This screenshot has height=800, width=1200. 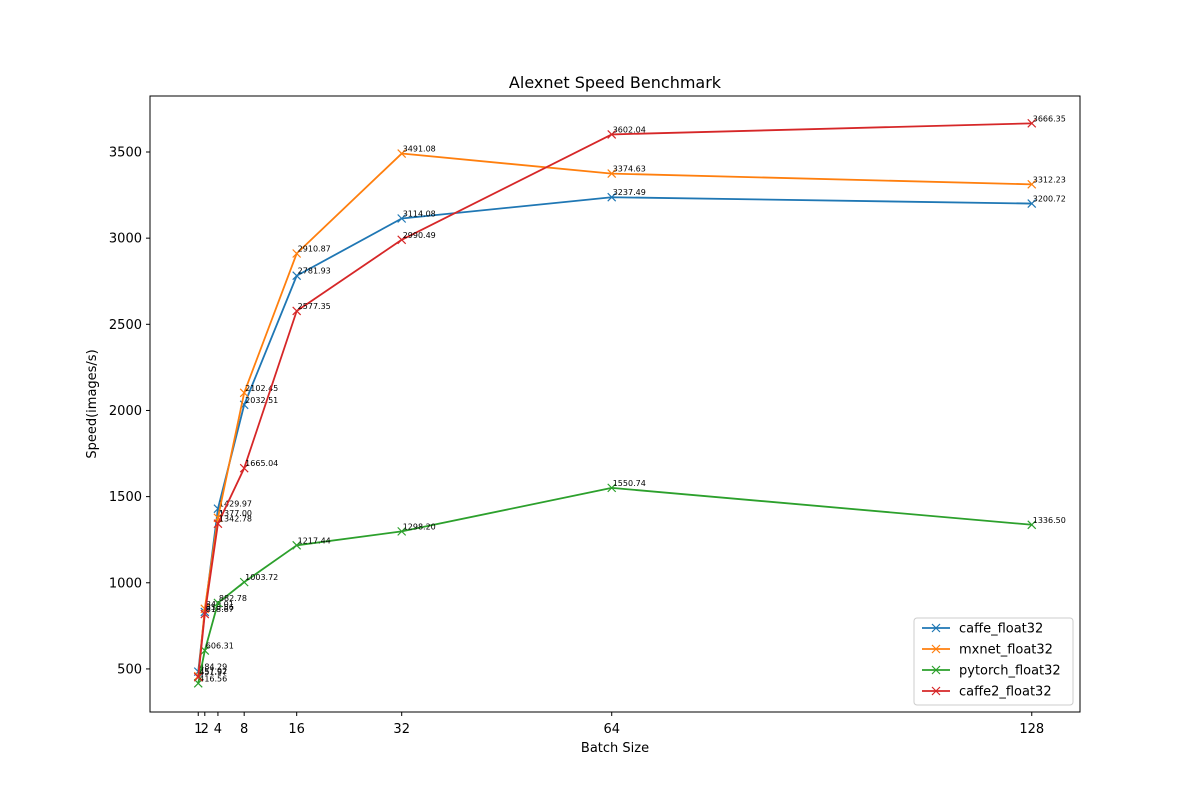 I want to click on chart-title: Alexnet Speed Benchmark, so click(x=615, y=82).